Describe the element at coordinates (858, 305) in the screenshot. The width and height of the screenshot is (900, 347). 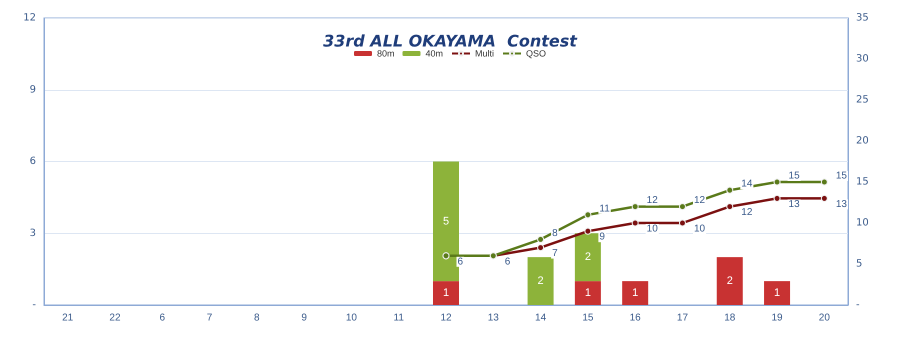
I see `y2-tick-label: -` at that location.